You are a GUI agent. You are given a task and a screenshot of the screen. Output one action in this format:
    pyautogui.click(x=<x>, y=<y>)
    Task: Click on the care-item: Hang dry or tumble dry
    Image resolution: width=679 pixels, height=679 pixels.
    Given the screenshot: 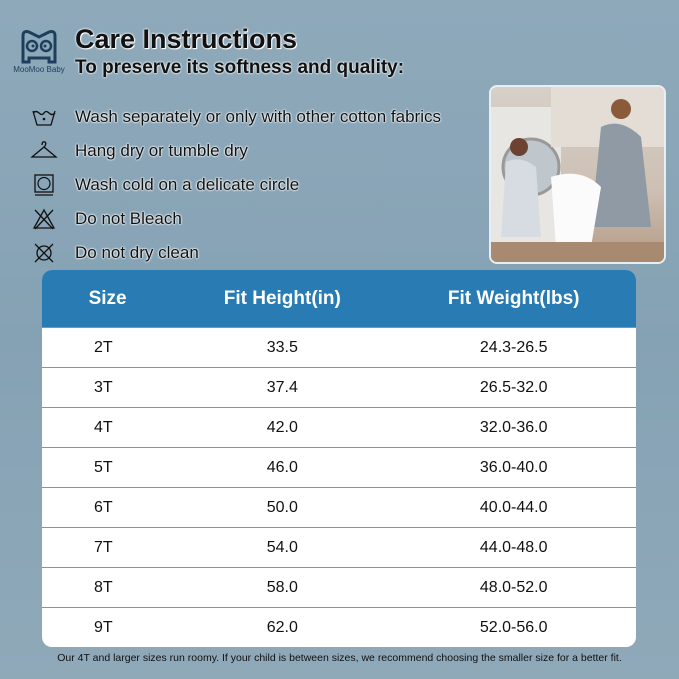 What is the action you would take?
    pyautogui.click(x=235, y=151)
    